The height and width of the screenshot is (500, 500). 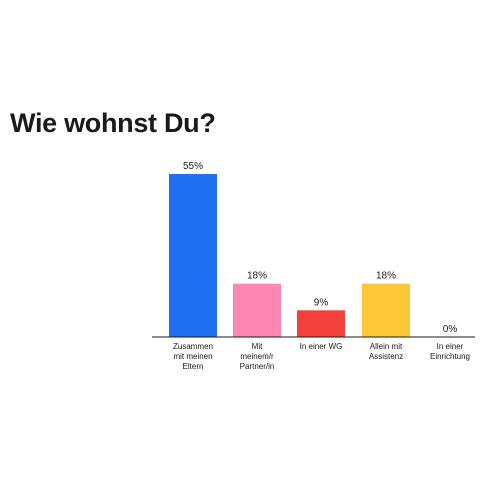 I want to click on category-label-2: Mit meinem/r Partner/in, so click(x=257, y=356).